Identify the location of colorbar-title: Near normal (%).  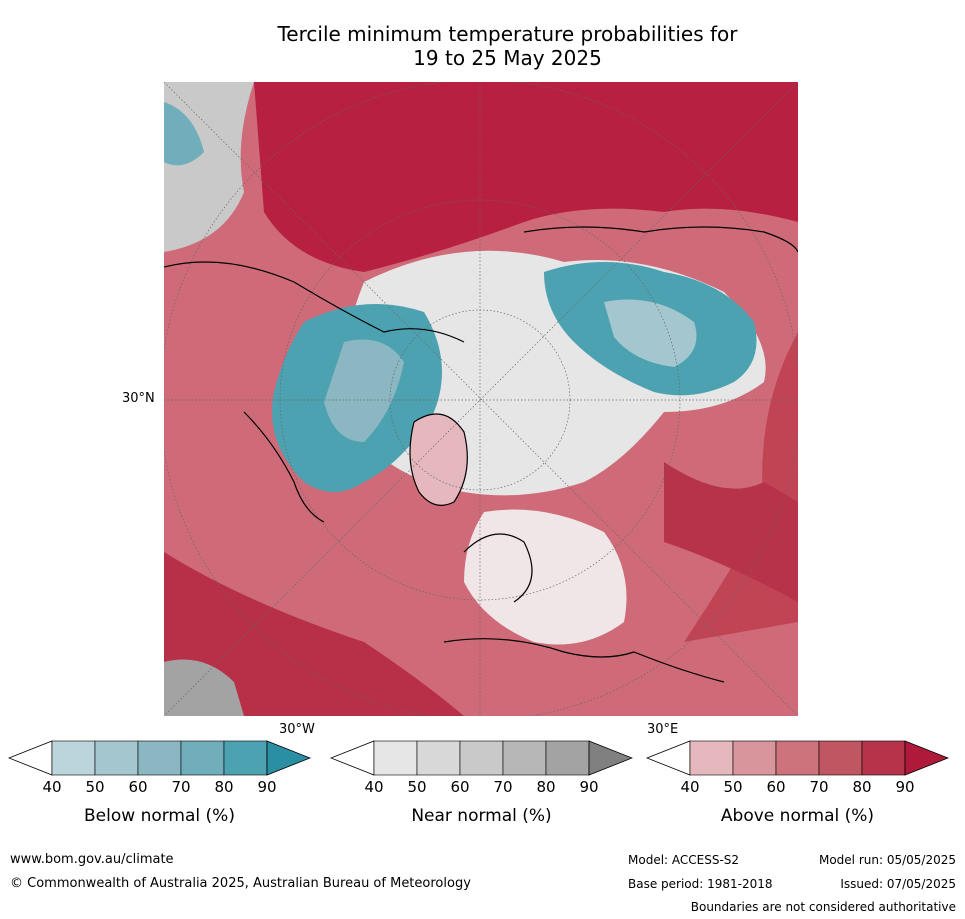
(481, 816).